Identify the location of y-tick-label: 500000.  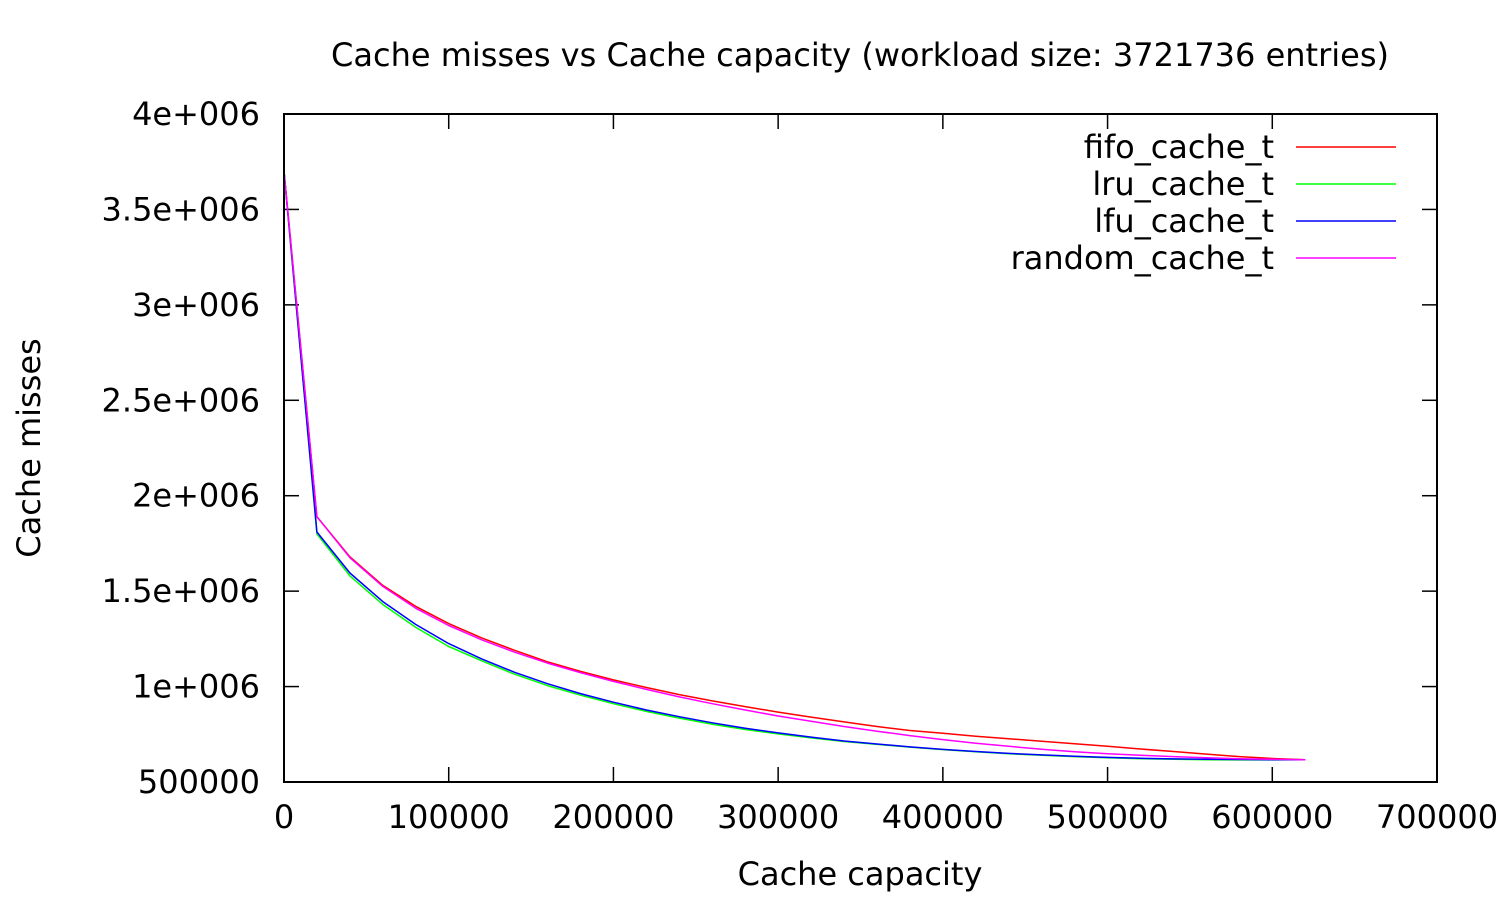
(199, 782).